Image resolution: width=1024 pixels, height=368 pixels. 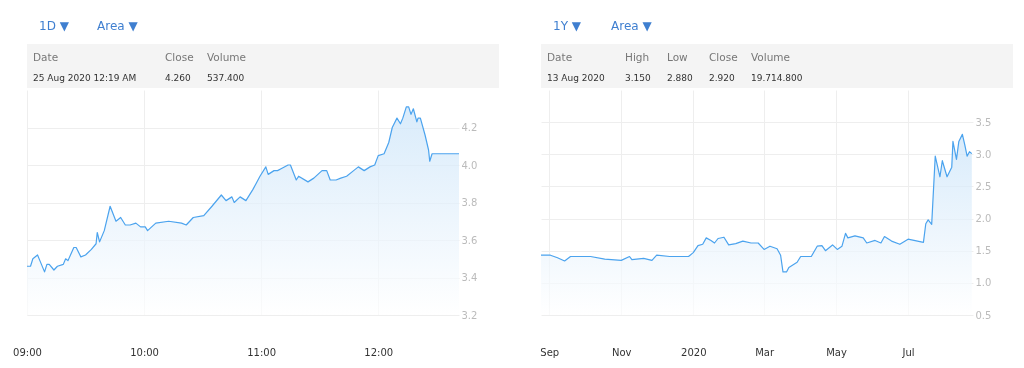 I want to click on text: 19.714.800, so click(x=777, y=78).